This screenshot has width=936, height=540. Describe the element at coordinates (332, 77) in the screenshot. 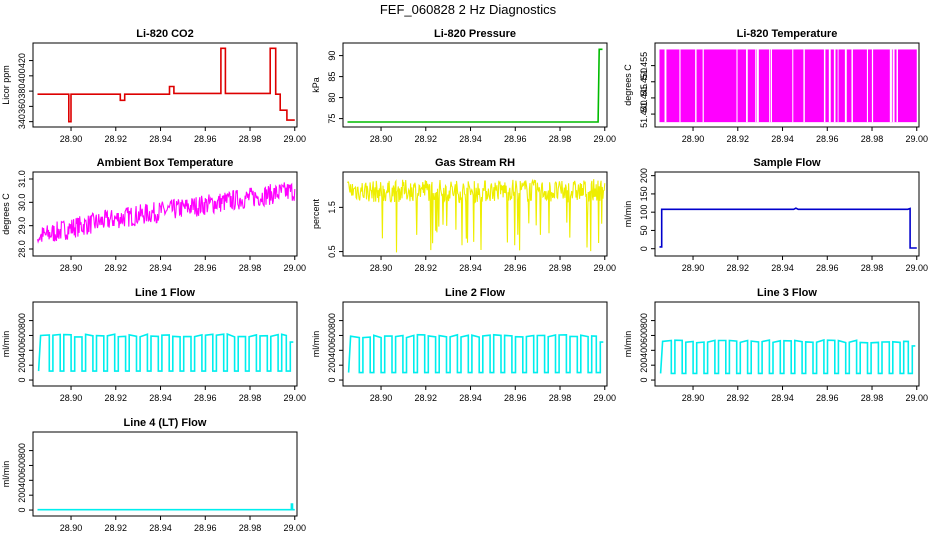

I see `y-tick-label: 85` at that location.